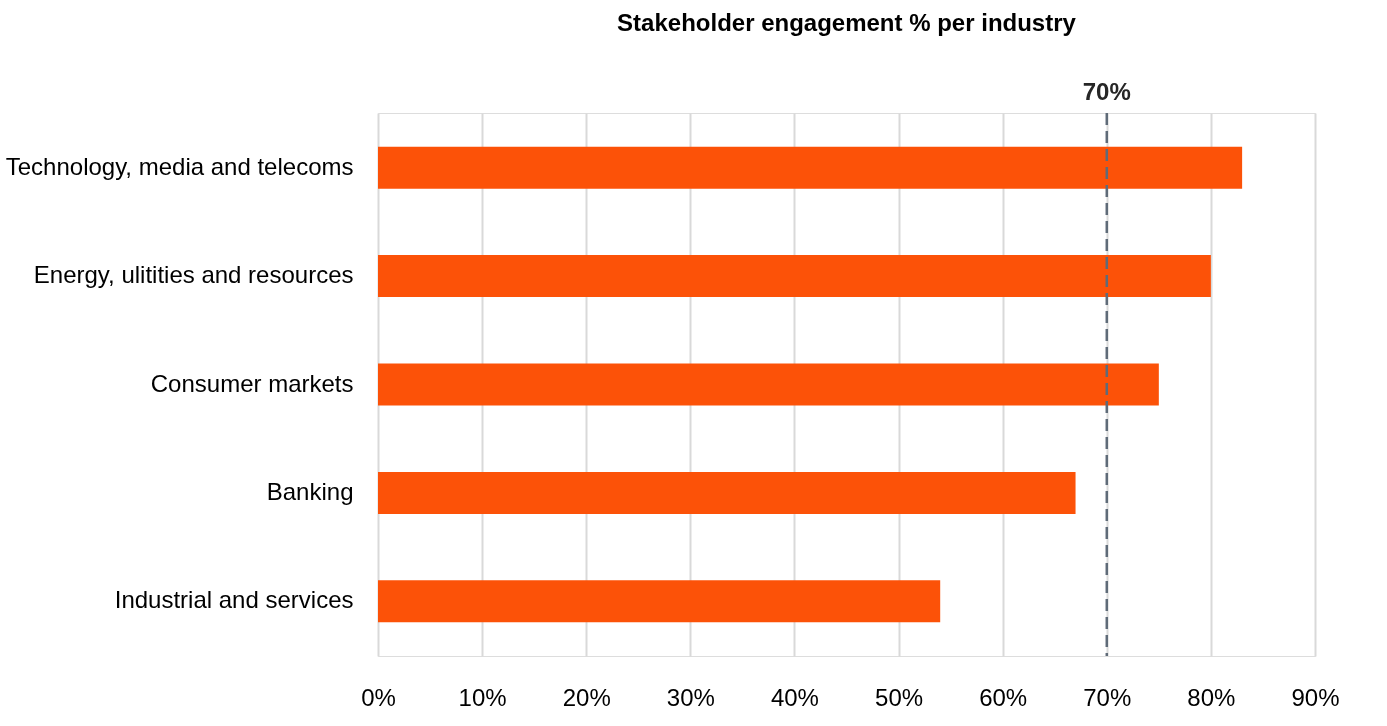  What do you see at coordinates (899, 697) in the screenshot?
I see `x-tick-label: 50%` at bounding box center [899, 697].